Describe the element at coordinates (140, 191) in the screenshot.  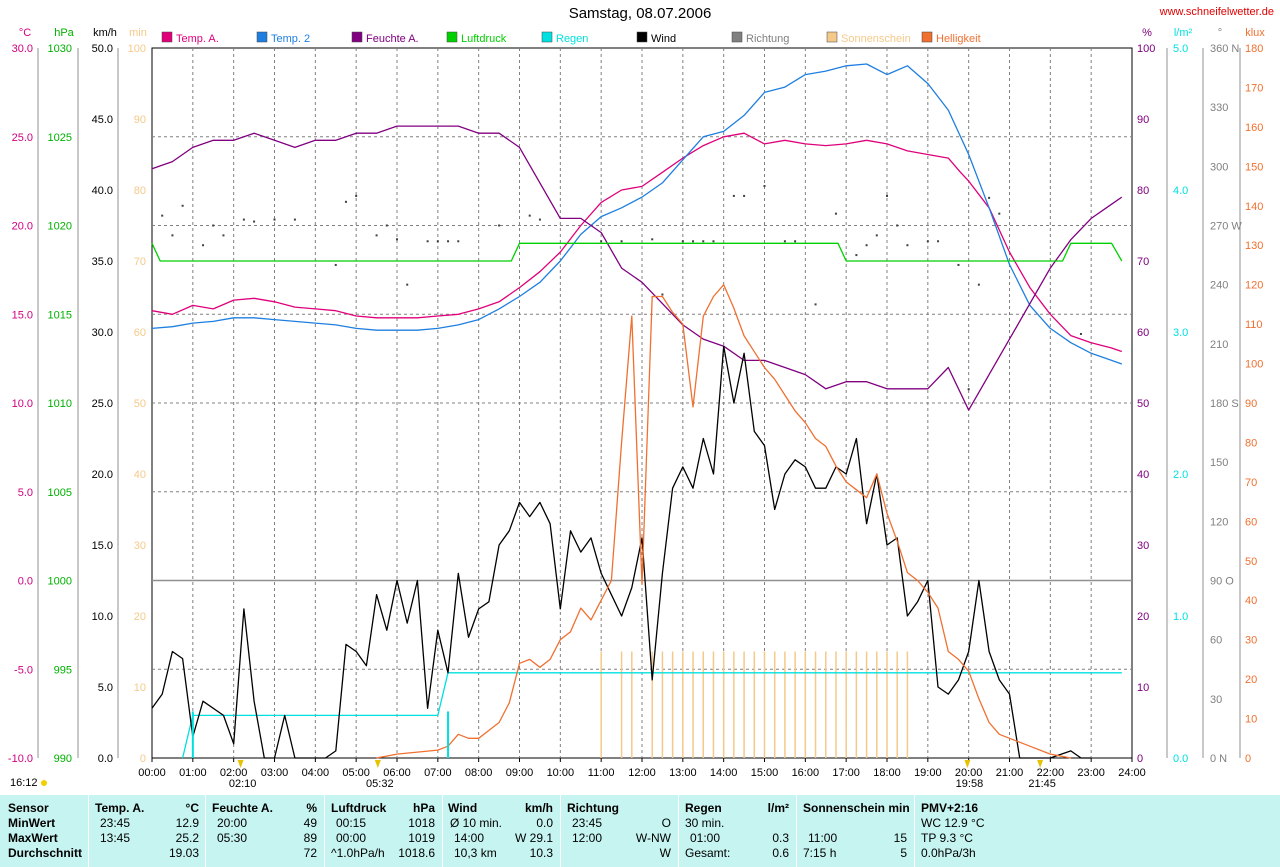
I see `sunshine-tick-label: 80` at that location.